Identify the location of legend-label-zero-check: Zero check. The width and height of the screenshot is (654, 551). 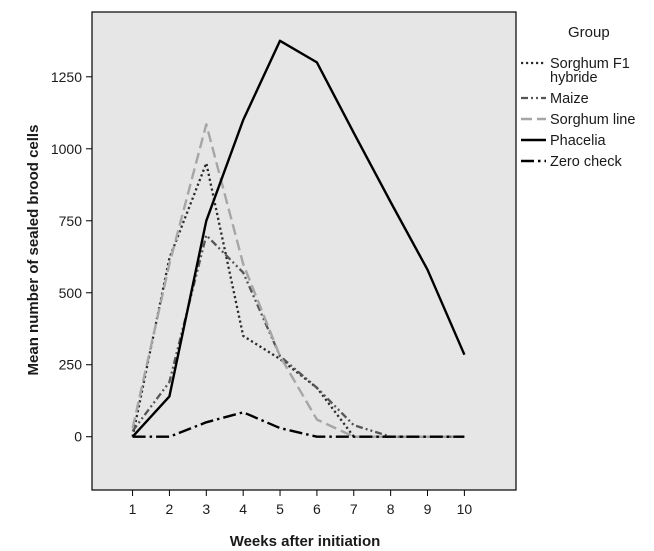
(586, 162).